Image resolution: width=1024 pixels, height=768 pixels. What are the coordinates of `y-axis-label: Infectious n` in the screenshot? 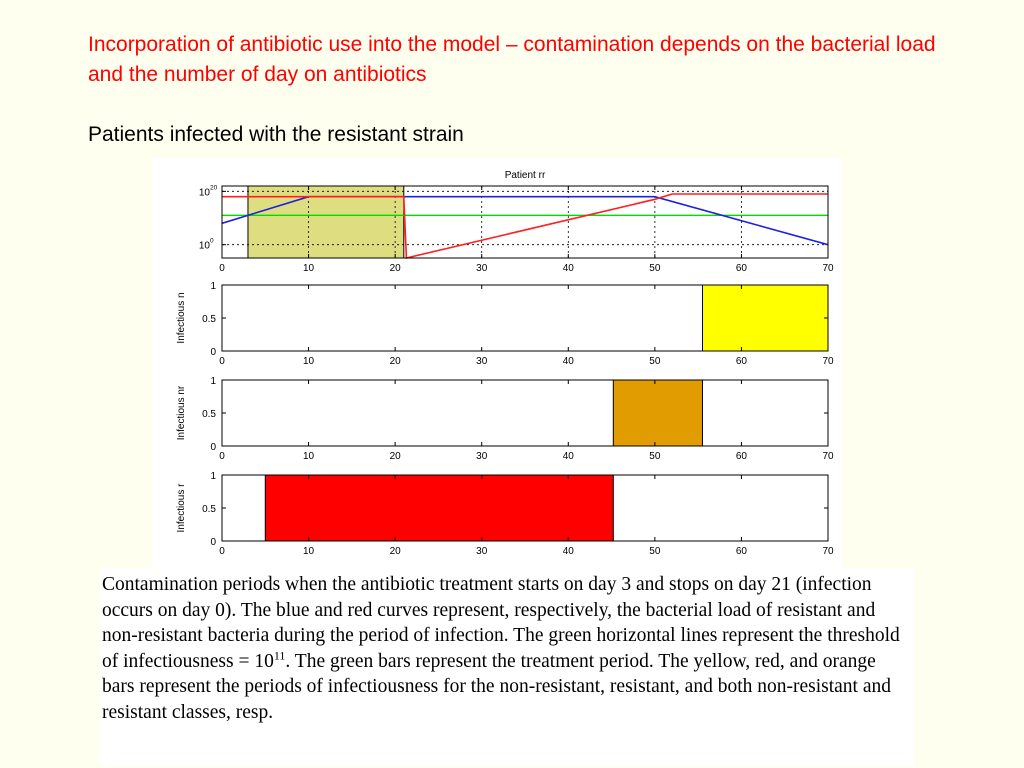 It's located at (181, 317).